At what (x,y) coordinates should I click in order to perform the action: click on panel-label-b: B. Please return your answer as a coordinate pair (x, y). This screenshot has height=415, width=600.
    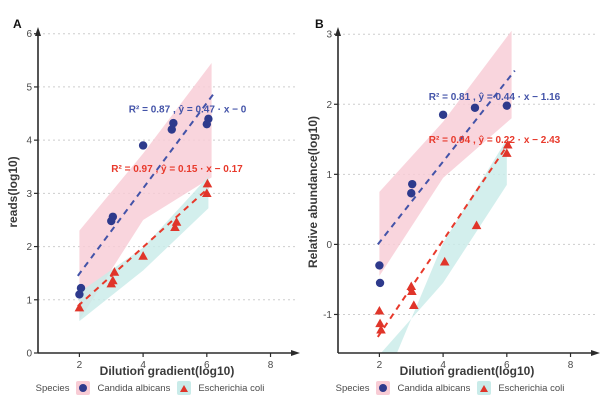
    Looking at the image, I should click on (319, 24).